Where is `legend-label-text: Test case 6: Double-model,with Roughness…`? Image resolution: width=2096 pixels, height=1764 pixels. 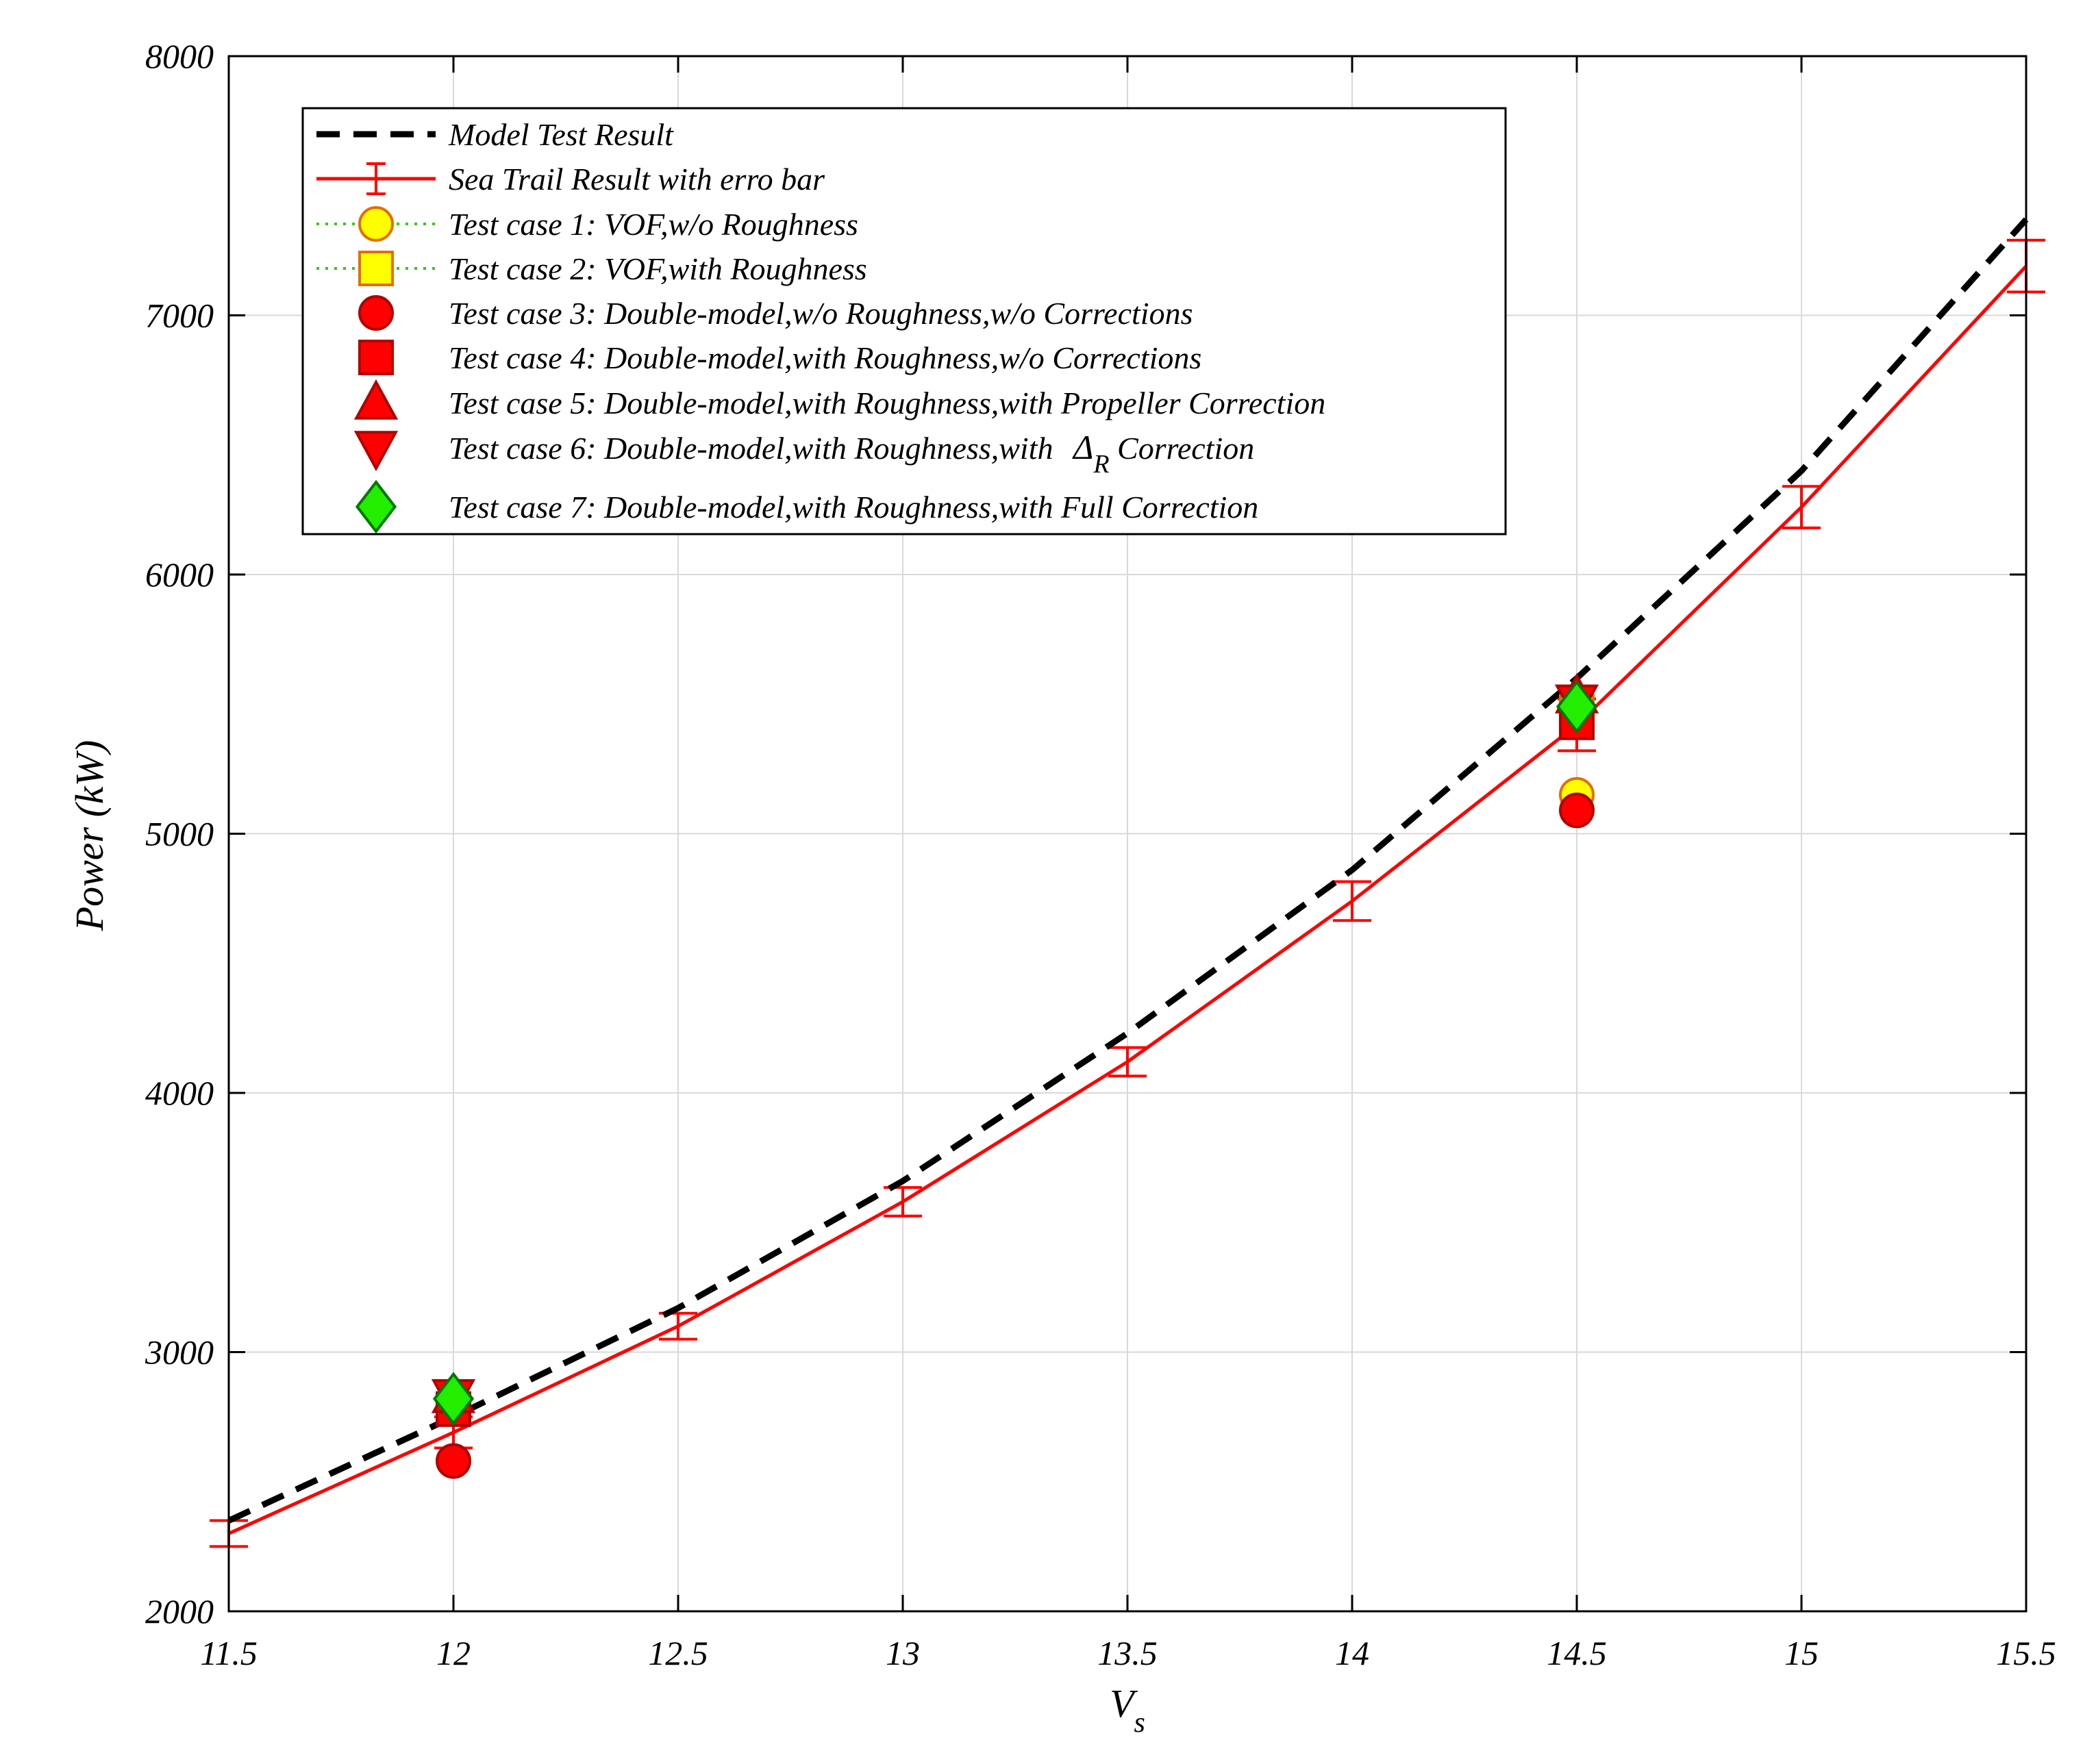 legend-label-text: Test case 6: Double-model,with Roughness… is located at coordinates (755, 449).